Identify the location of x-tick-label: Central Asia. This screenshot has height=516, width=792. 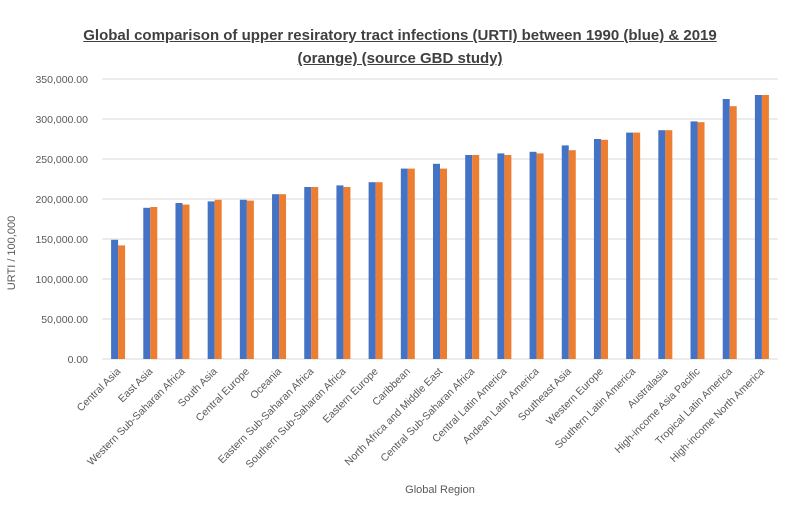
(99, 390).